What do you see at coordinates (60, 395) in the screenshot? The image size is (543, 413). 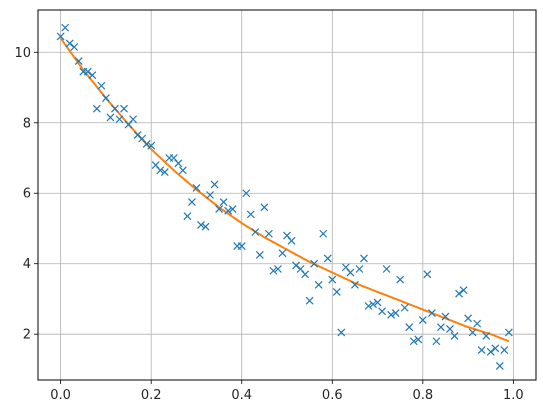 I see `x-tick-label: 0.0` at bounding box center [60, 395].